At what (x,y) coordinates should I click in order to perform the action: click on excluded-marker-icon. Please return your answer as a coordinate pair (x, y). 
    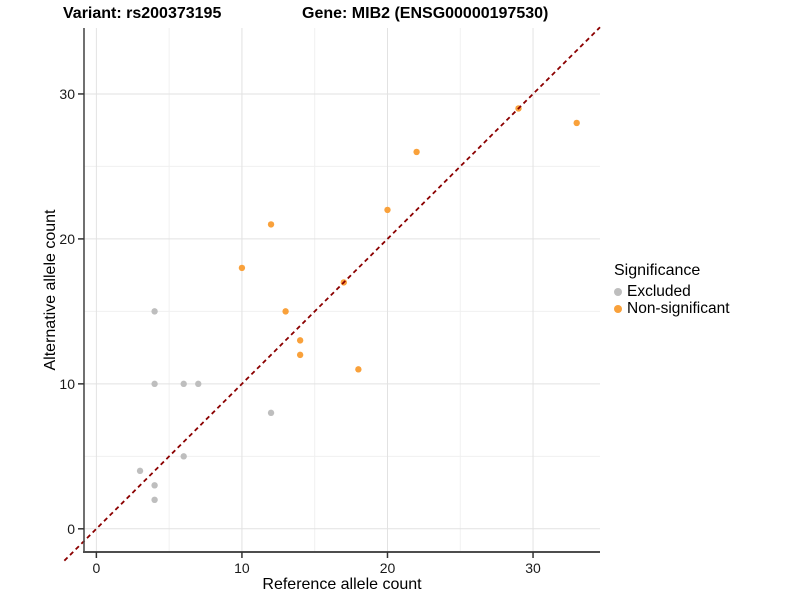
    Looking at the image, I should click on (618, 291).